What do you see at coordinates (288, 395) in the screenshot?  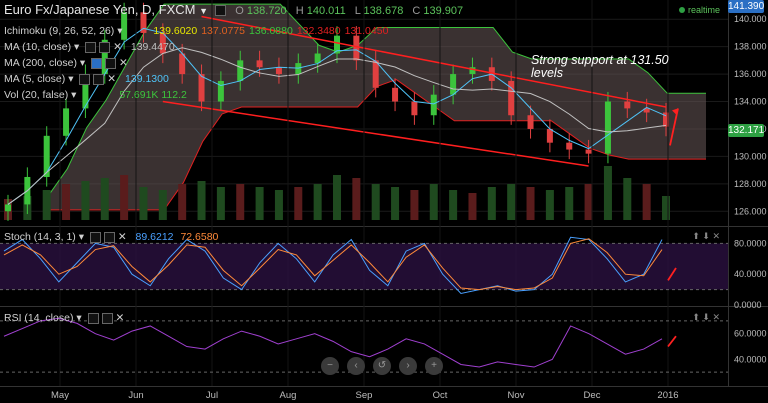 I see `x-tick-label: Aug` at bounding box center [288, 395].